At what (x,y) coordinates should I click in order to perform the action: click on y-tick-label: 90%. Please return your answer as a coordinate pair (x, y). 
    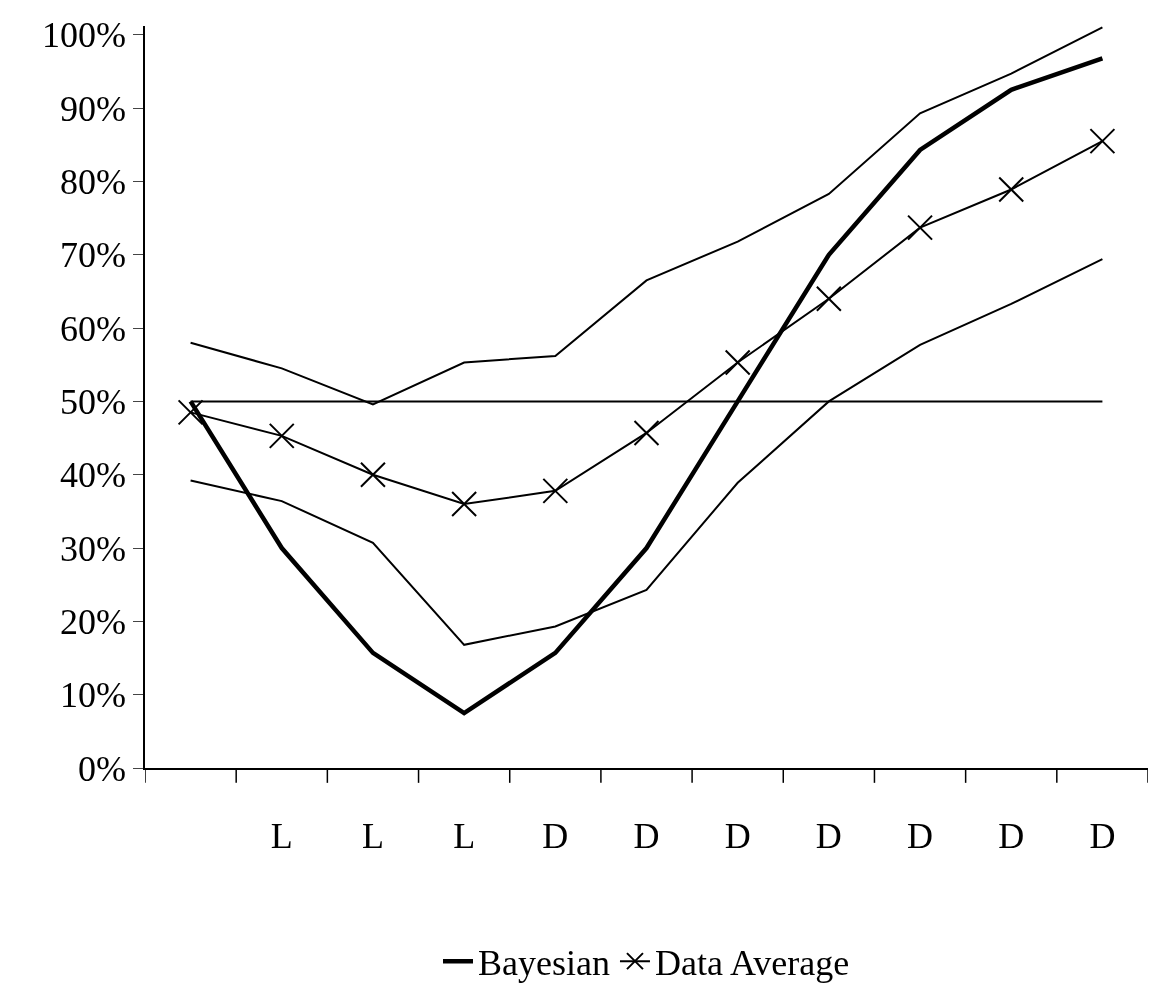
    Looking at the image, I should click on (93, 108).